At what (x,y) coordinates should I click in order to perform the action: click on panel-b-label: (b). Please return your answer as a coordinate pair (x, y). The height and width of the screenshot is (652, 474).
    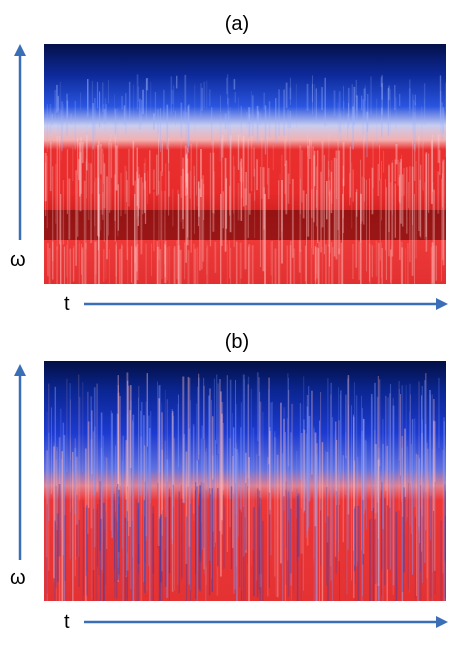
    Looking at the image, I should click on (237, 342).